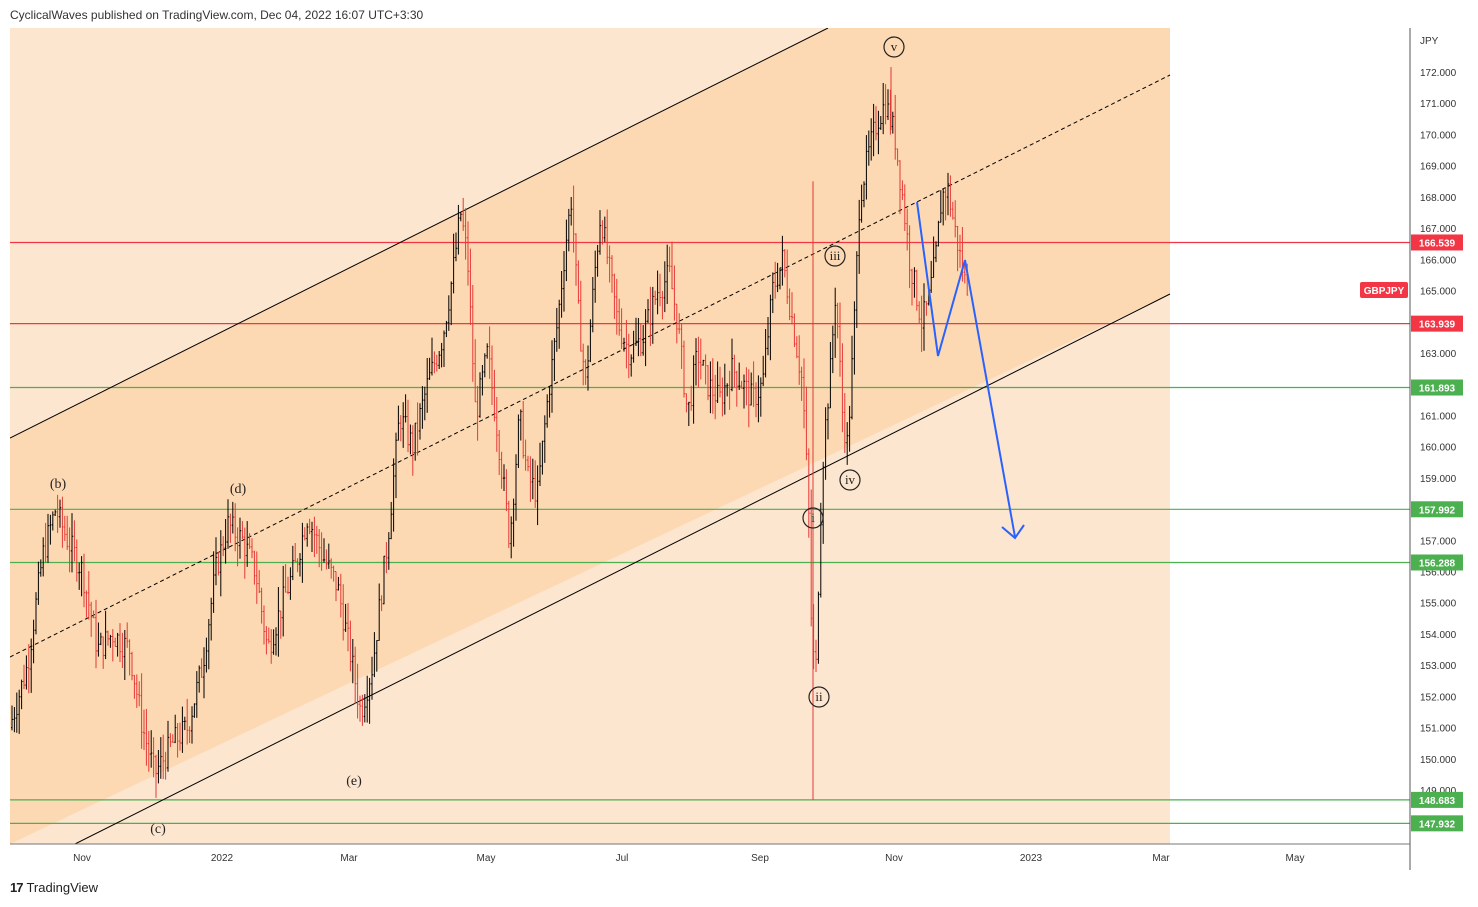 The image size is (1478, 907). I want to click on price-tick-11: 161.000, so click(1438, 416).